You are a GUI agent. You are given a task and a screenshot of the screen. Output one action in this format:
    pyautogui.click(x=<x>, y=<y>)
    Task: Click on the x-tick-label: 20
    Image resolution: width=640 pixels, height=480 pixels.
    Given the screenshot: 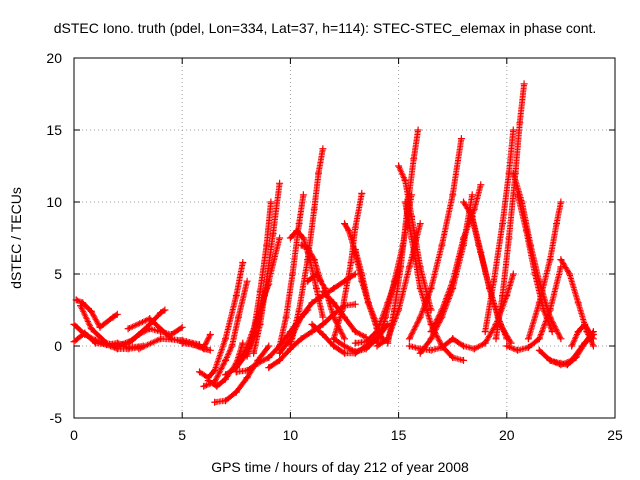 What is the action you would take?
    pyautogui.click(x=507, y=435)
    